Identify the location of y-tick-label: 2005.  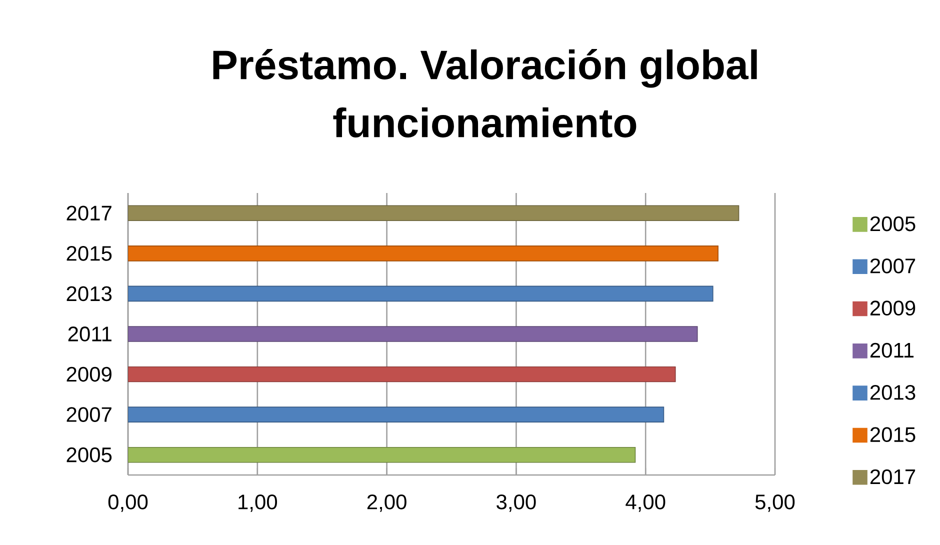
(89, 454).